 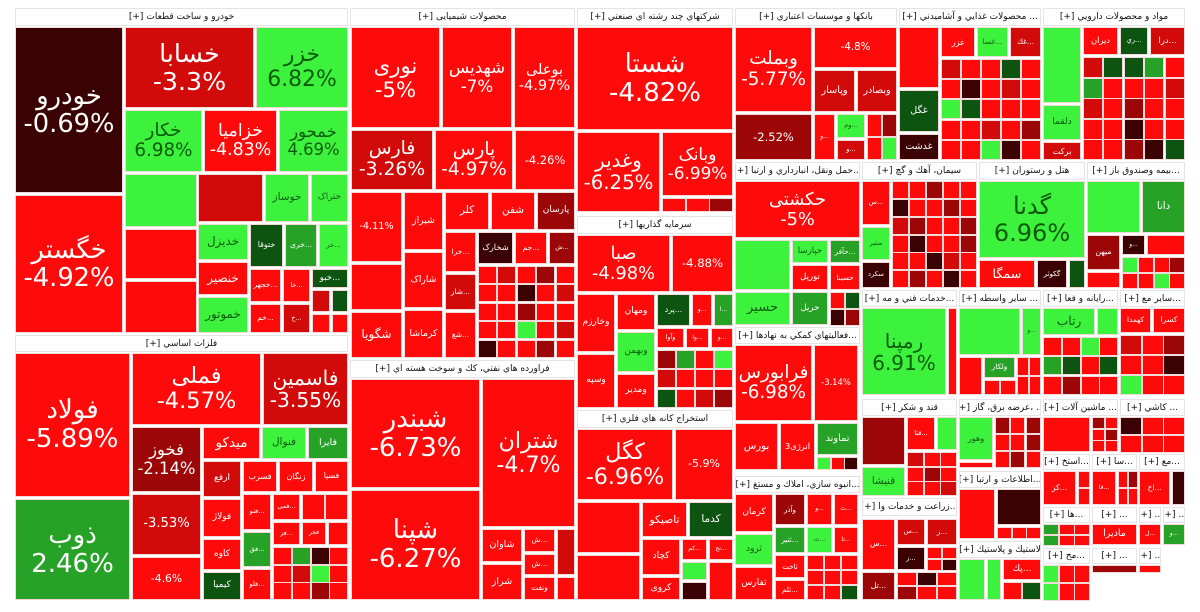 I want to click on sector-header-otherfin: ... ساير واسطه [+], so click(x=1000, y=298).